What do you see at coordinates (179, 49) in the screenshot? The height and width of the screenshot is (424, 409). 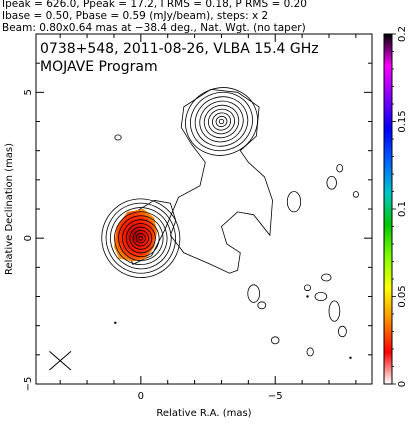 I see `chart-title: 0738+548, 2011-08-26, VLBA 15.4 GHz` at bounding box center [179, 49].